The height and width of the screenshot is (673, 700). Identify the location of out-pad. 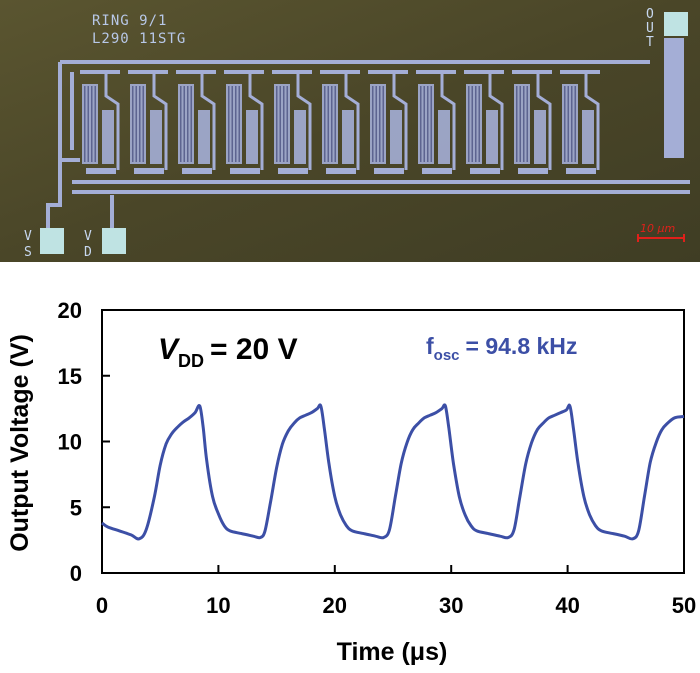
(676, 24).